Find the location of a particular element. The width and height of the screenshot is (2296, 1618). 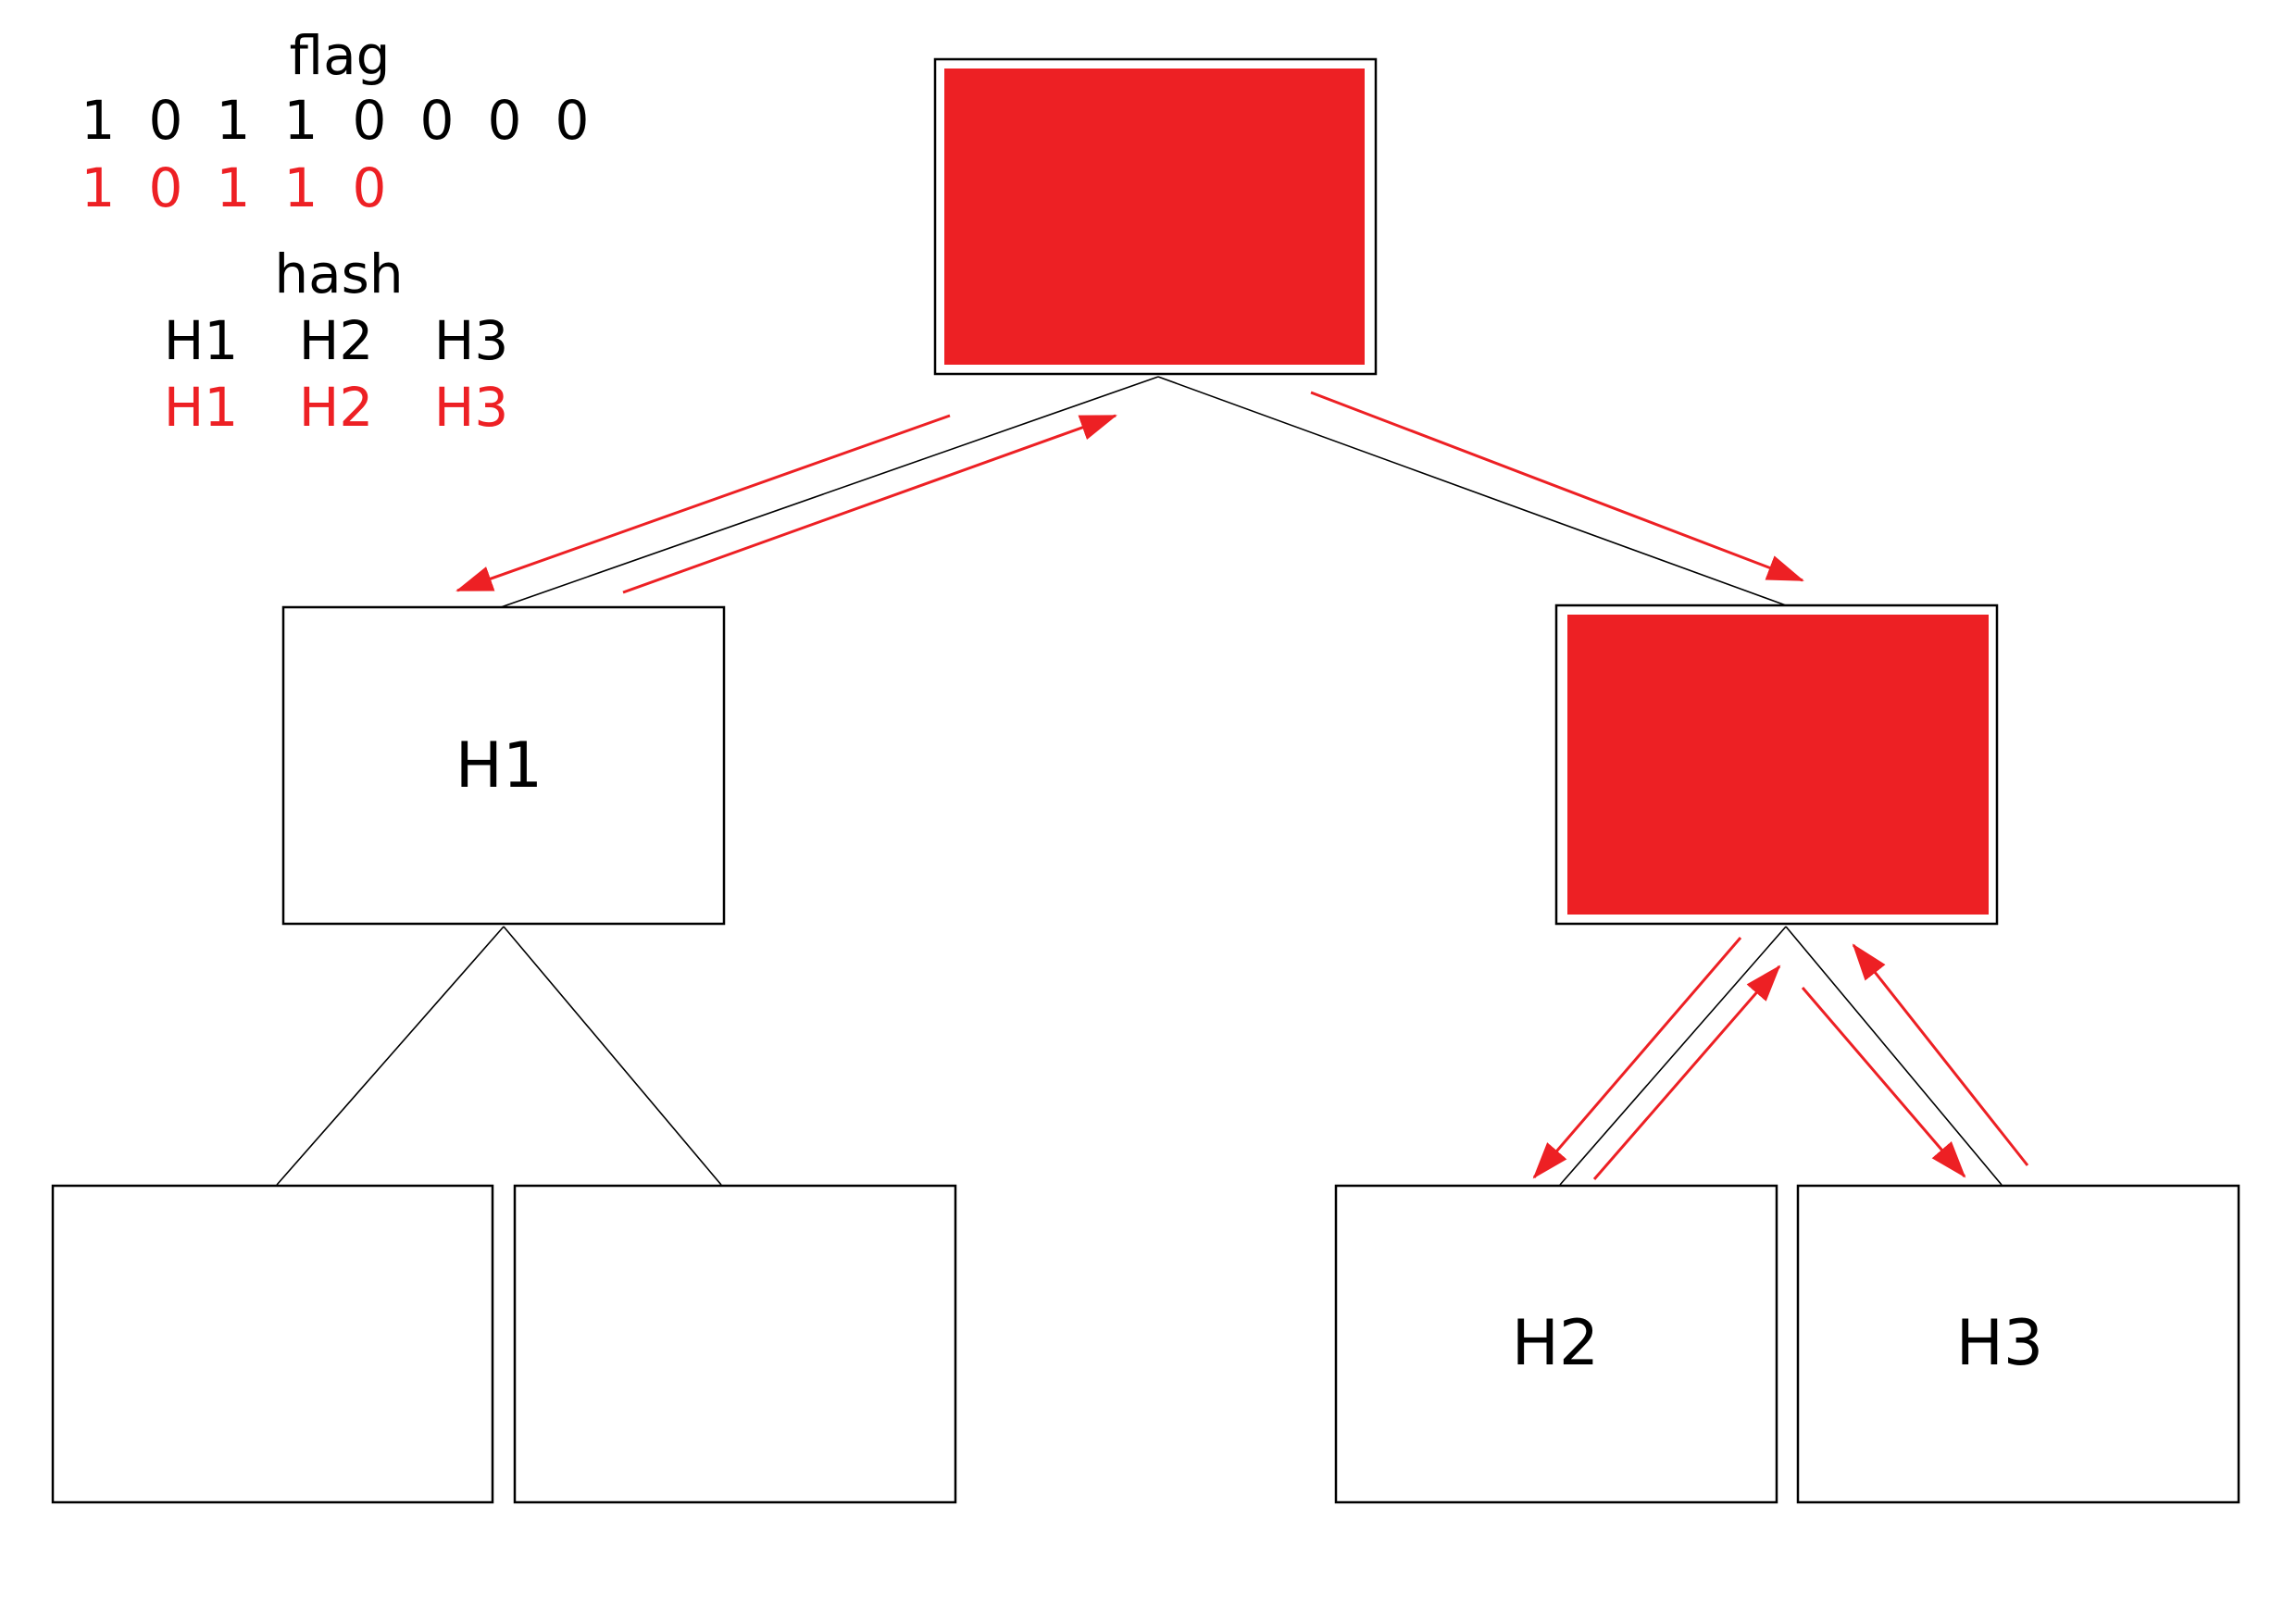

hash-consumed-item: H3 is located at coordinates (471, 407).